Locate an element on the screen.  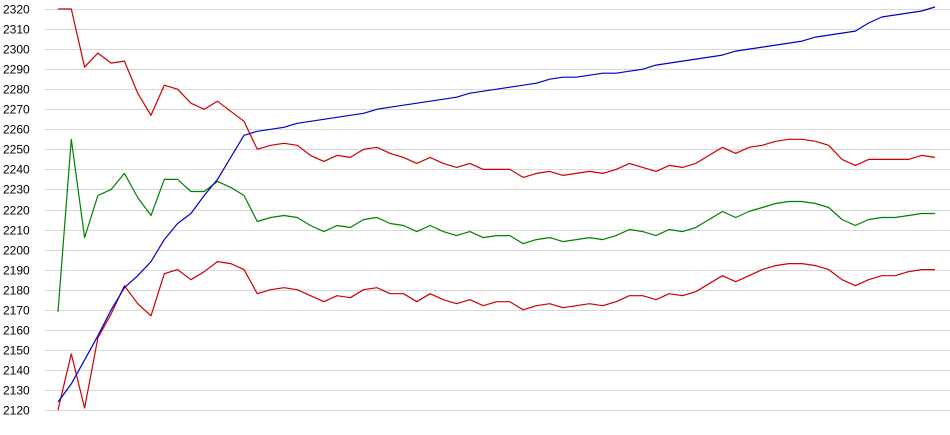
y-tick-label: 2200 is located at coordinates (16, 251).